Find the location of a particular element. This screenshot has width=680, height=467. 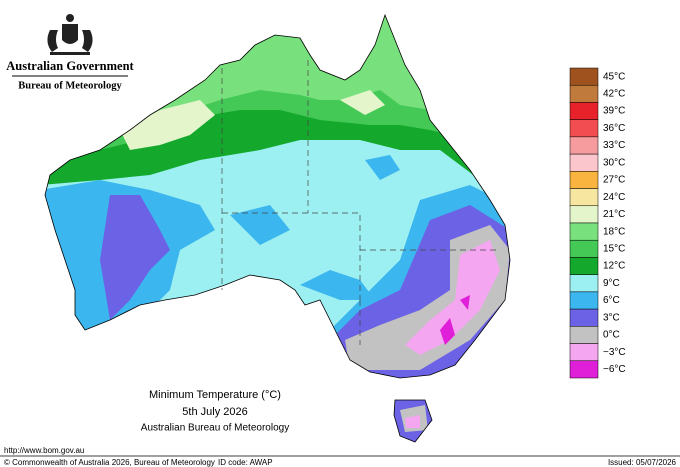

legend-label: 36°C is located at coordinates (614, 128).